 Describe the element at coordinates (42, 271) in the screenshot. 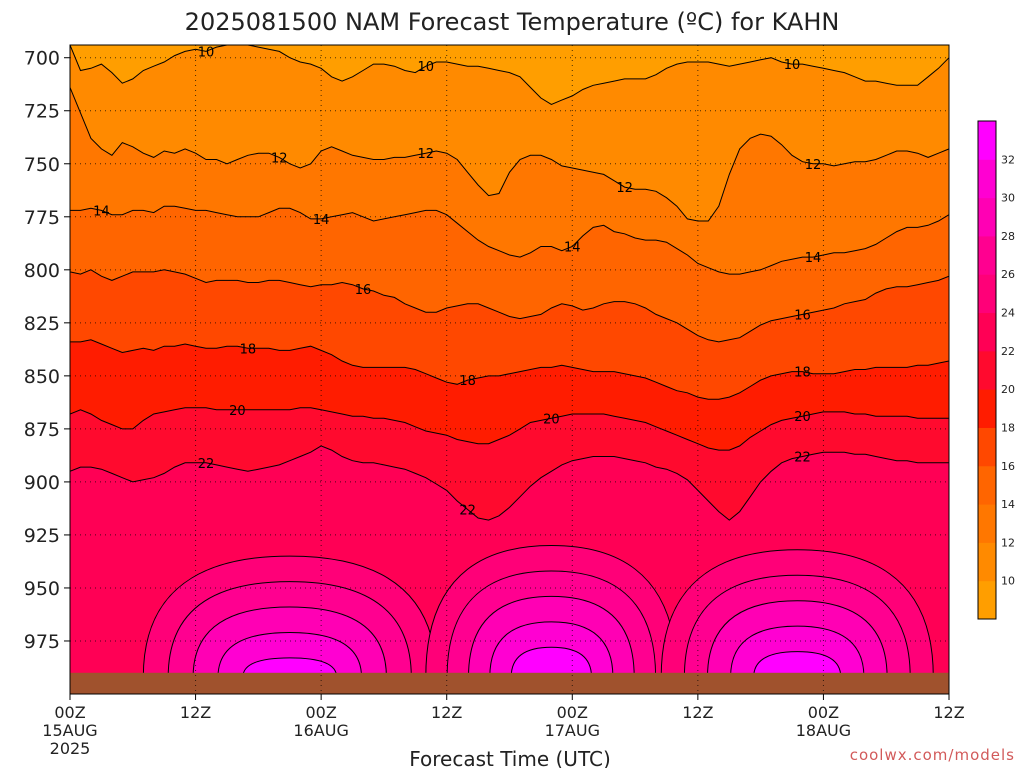

I see `y-tick-label-800: 800` at that location.